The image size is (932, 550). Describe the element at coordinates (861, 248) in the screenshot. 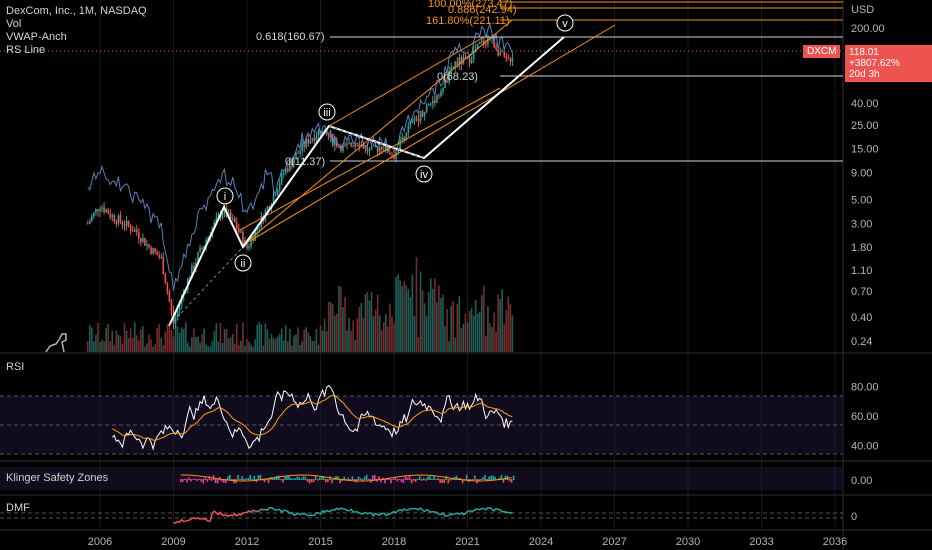

I see `price-axis-tick: 1.80` at that location.